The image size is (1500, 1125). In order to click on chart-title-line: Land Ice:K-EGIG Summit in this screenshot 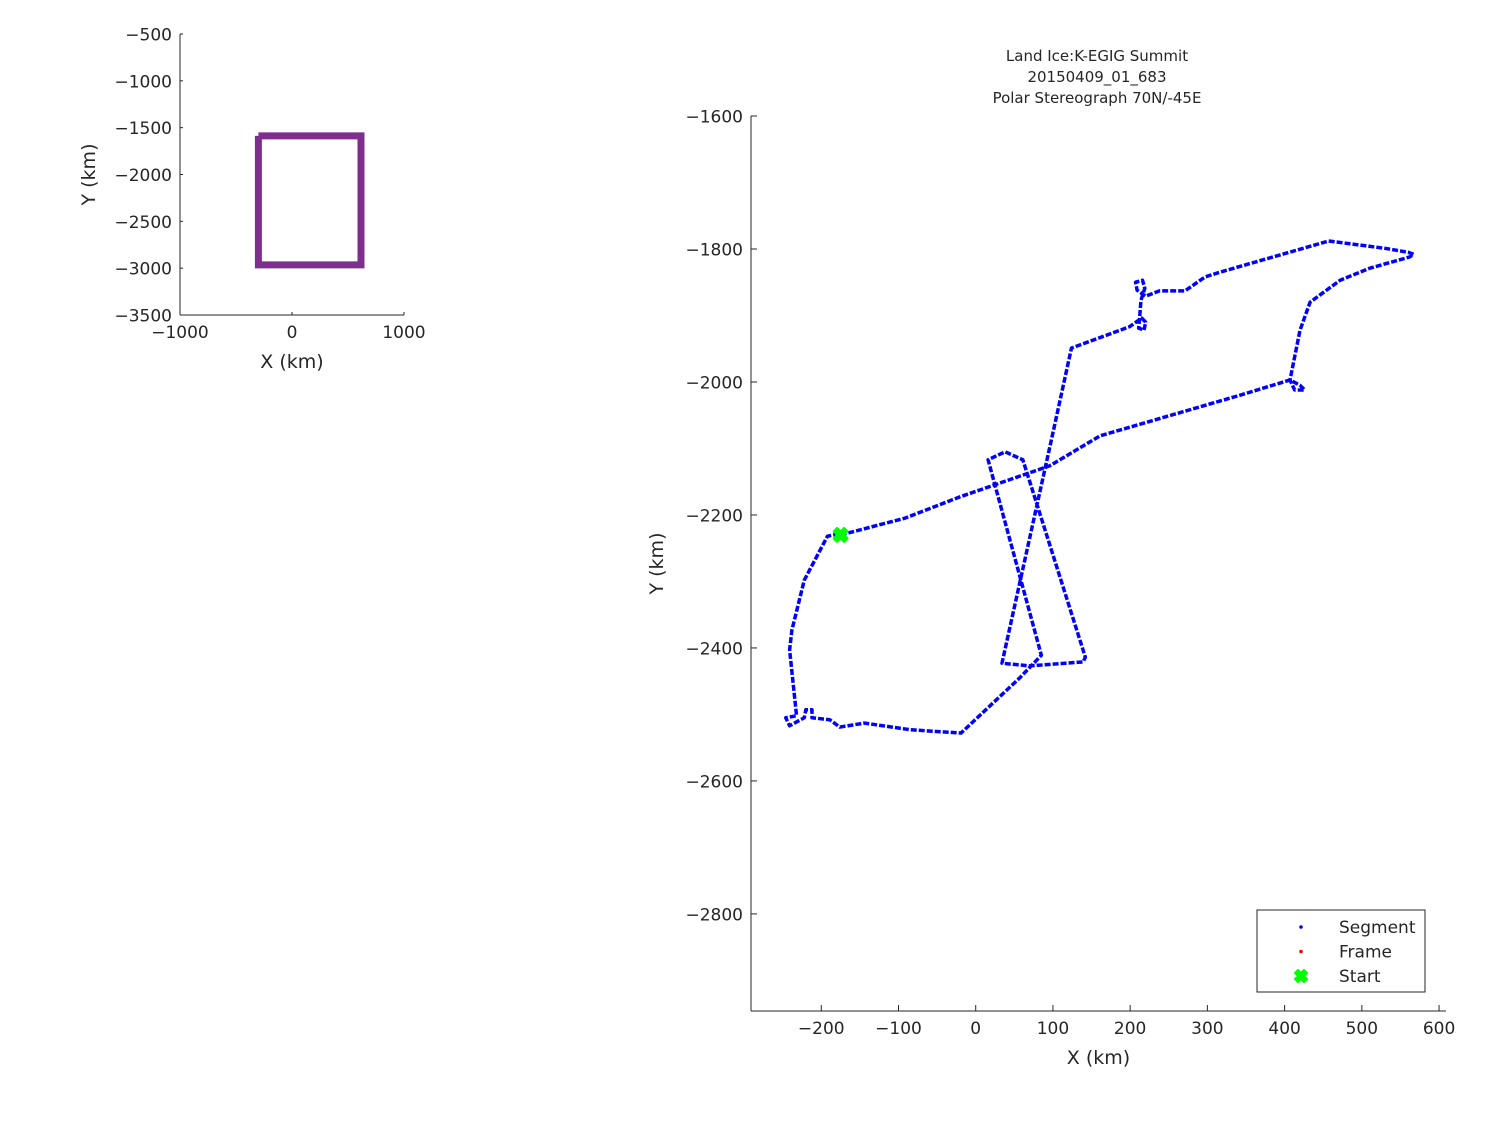, I will do `click(1097, 56)`.